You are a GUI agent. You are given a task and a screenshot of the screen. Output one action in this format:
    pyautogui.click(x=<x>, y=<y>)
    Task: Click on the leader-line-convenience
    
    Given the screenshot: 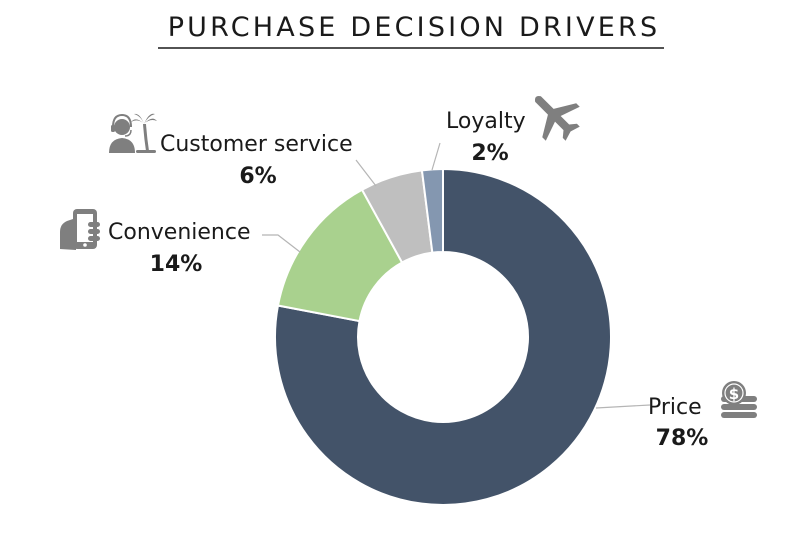 What is the action you would take?
    pyautogui.click(x=281, y=243)
    